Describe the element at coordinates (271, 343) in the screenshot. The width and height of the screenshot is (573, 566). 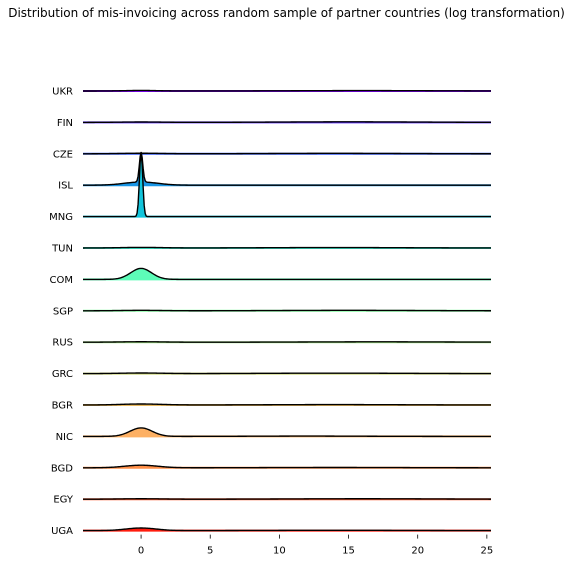
I see `ridge-rus: RUS` at that location.